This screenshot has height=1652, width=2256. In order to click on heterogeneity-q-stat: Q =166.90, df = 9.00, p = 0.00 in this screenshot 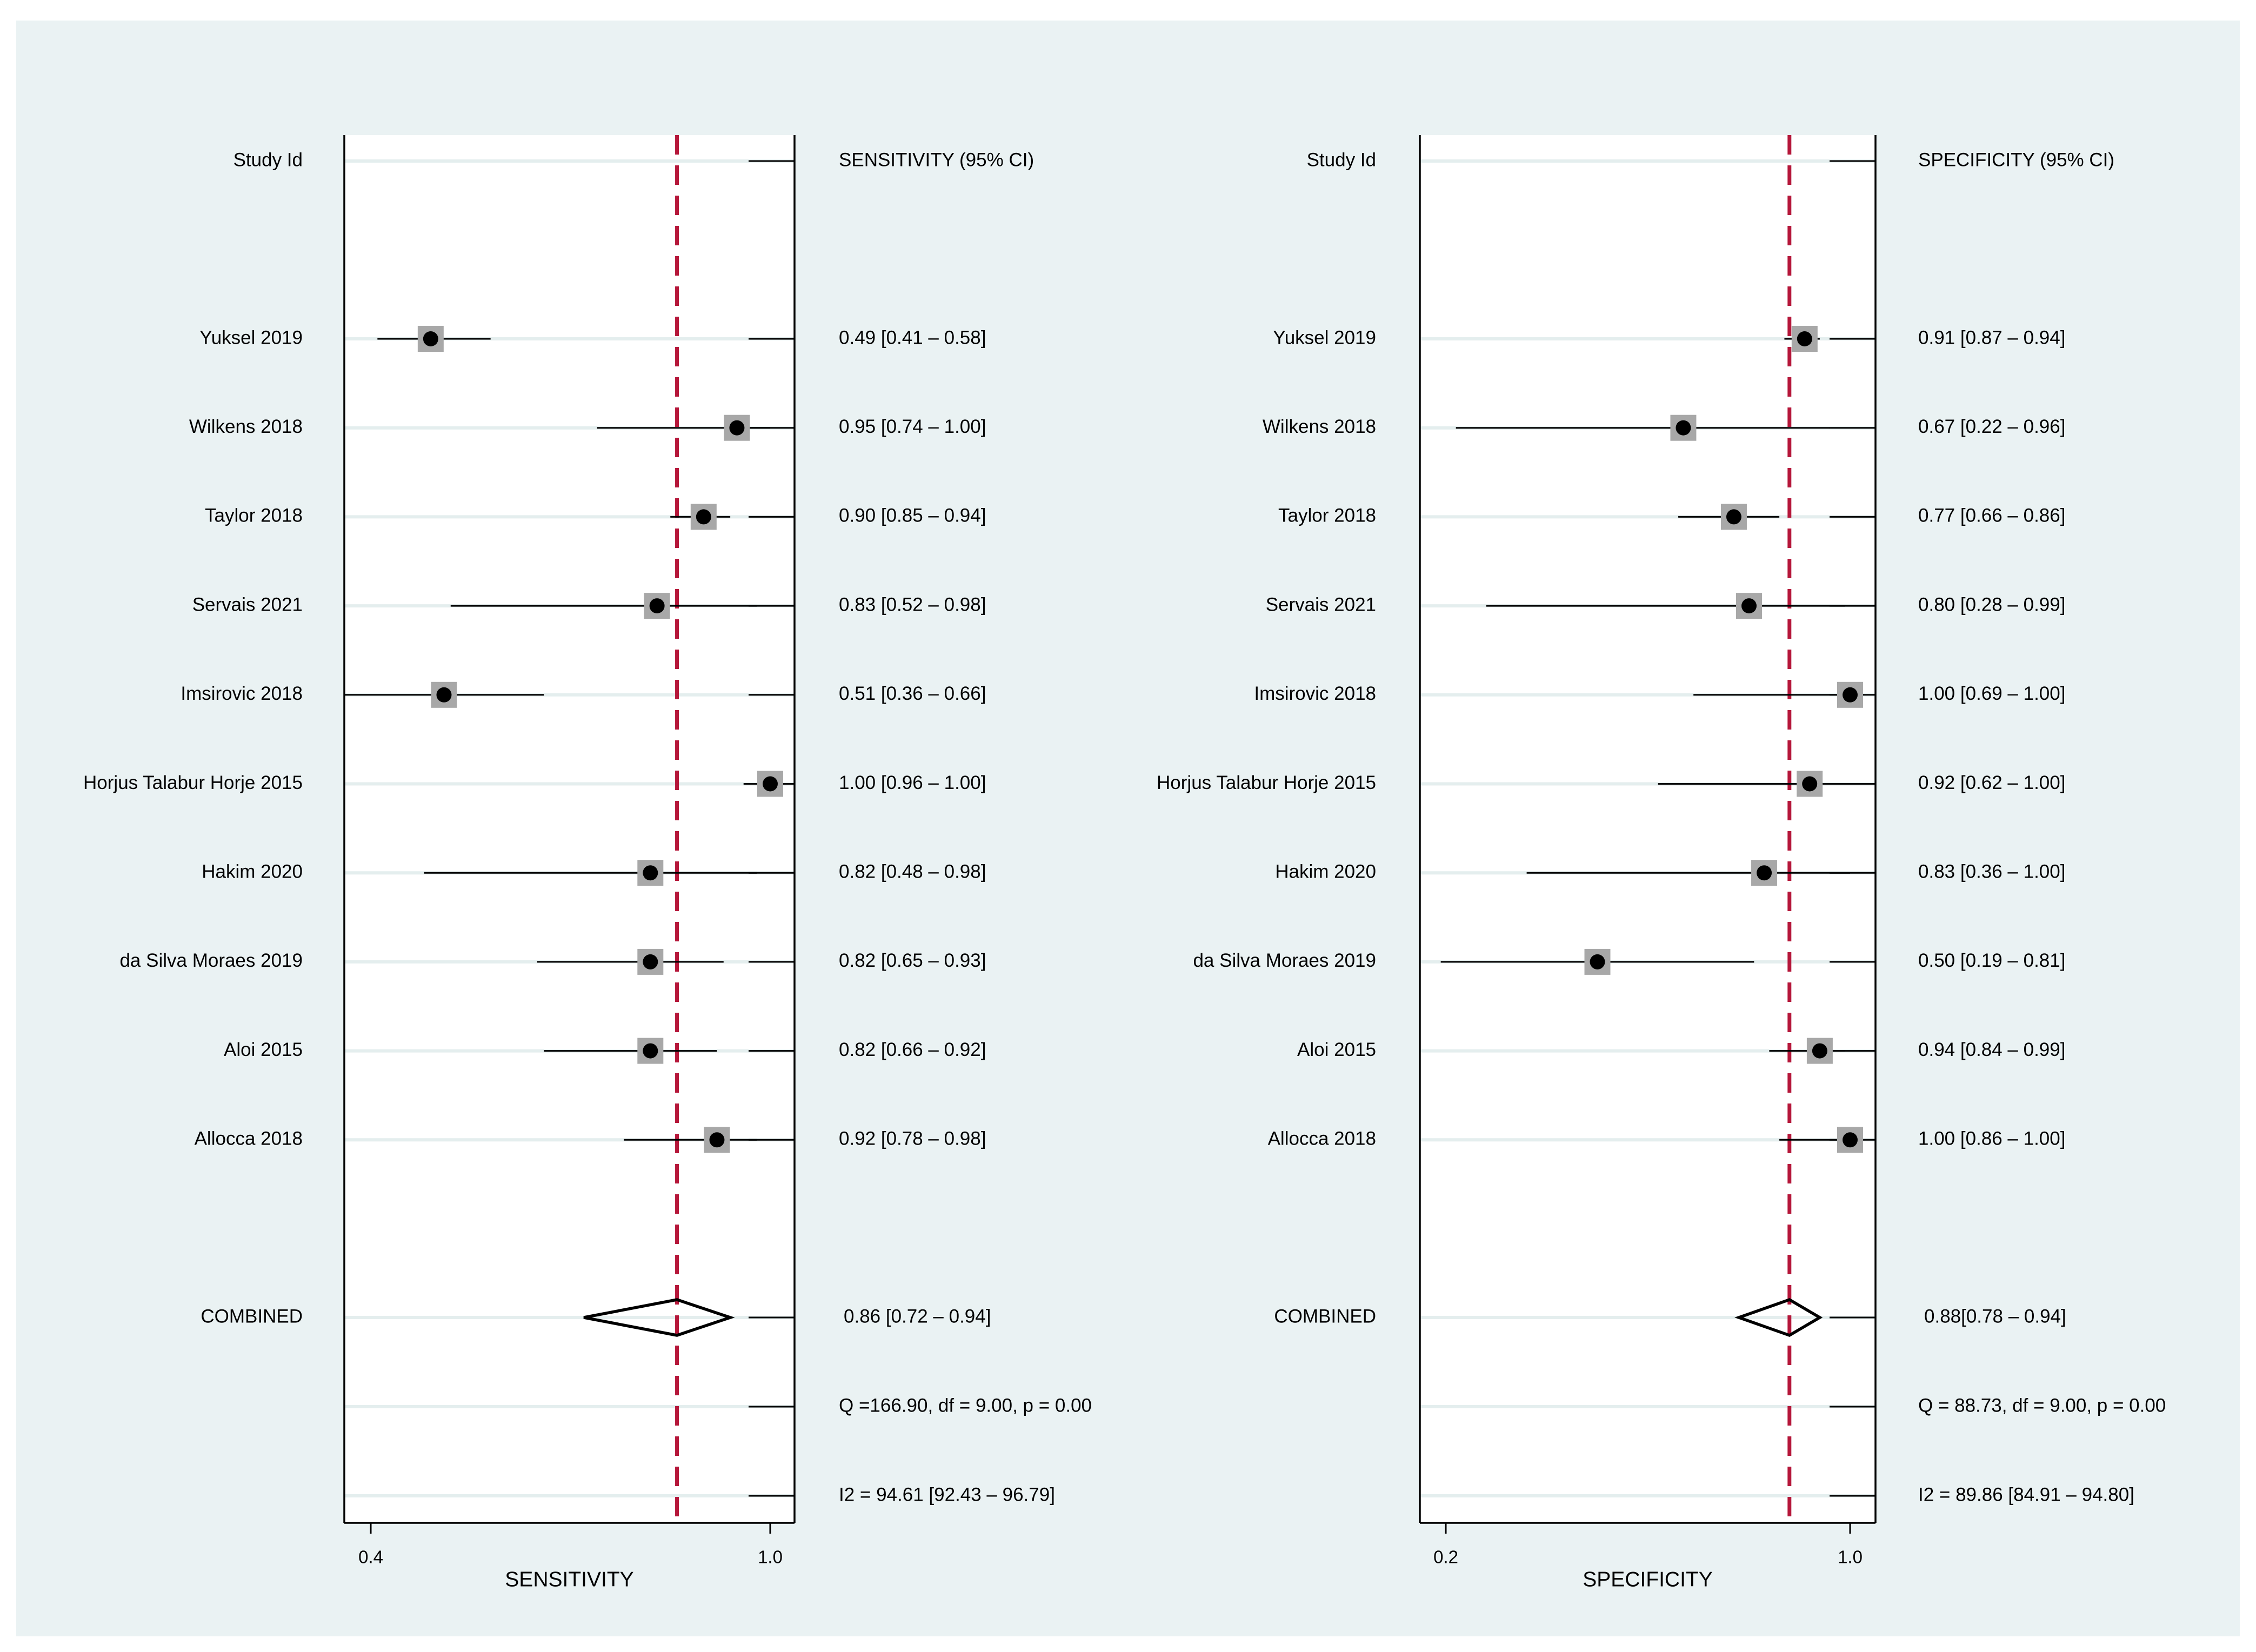, I will do `click(965, 1405)`.